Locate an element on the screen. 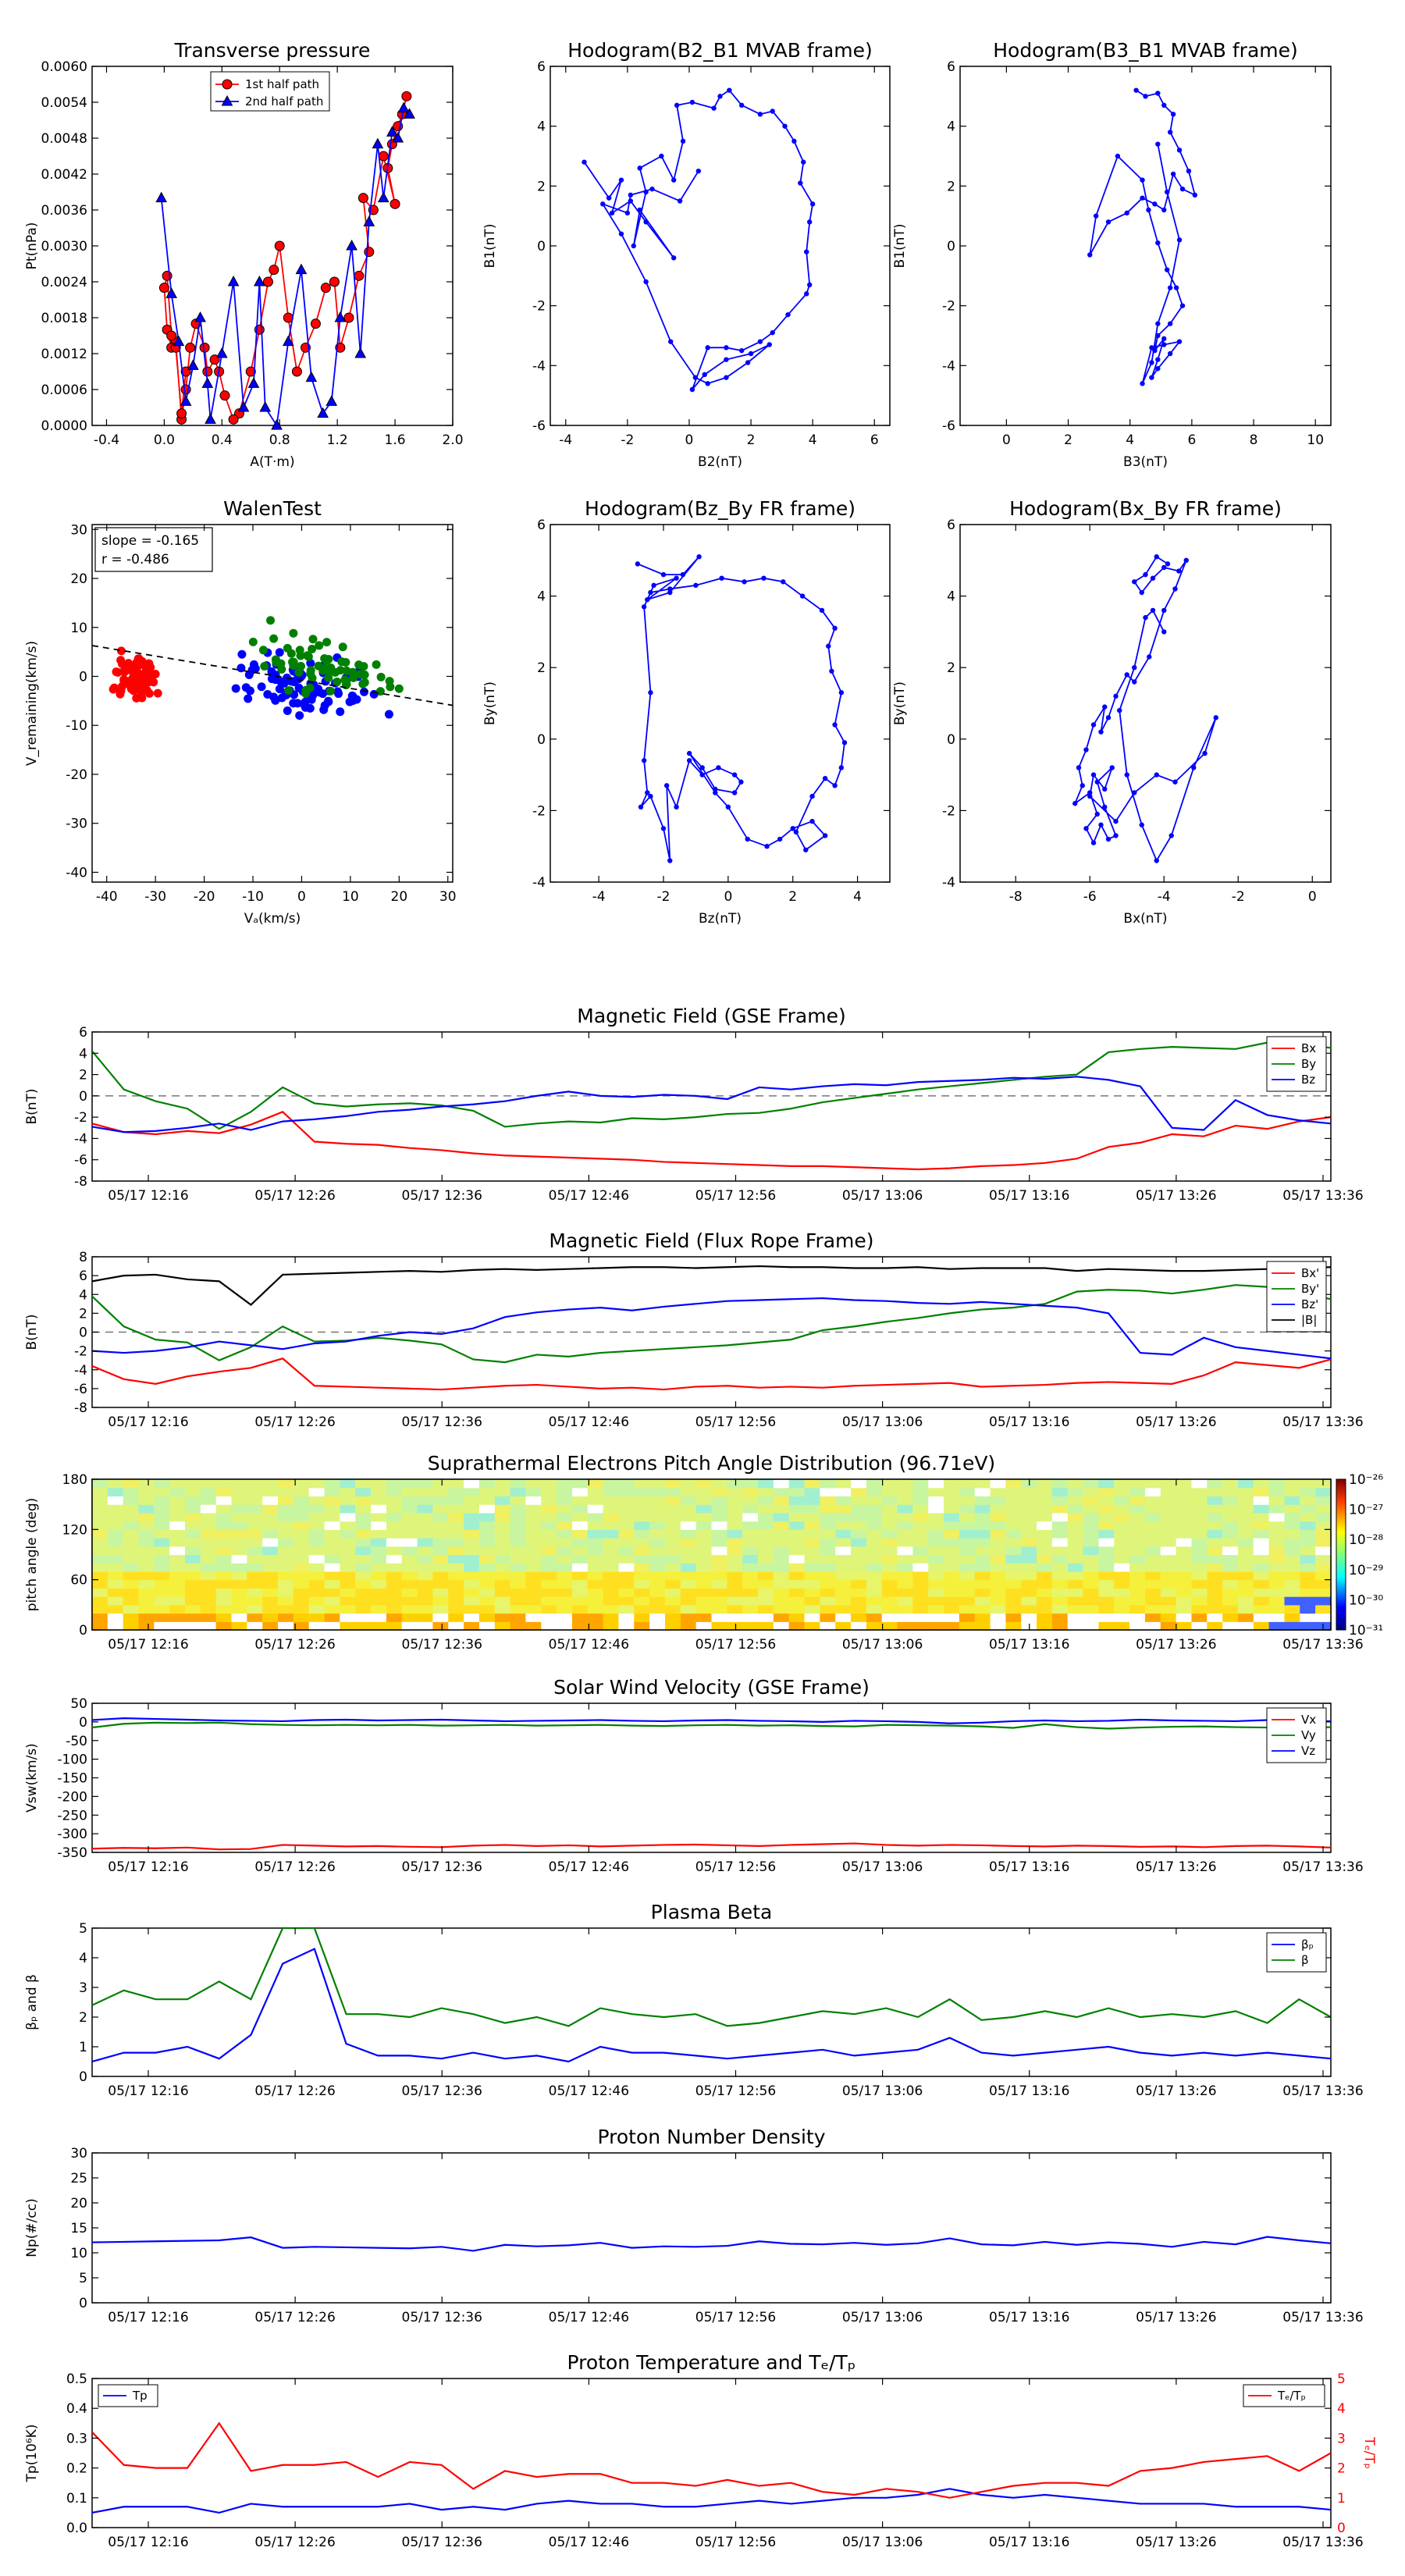 The image size is (1405, 2576). series-line is located at coordinates (712, 2005).